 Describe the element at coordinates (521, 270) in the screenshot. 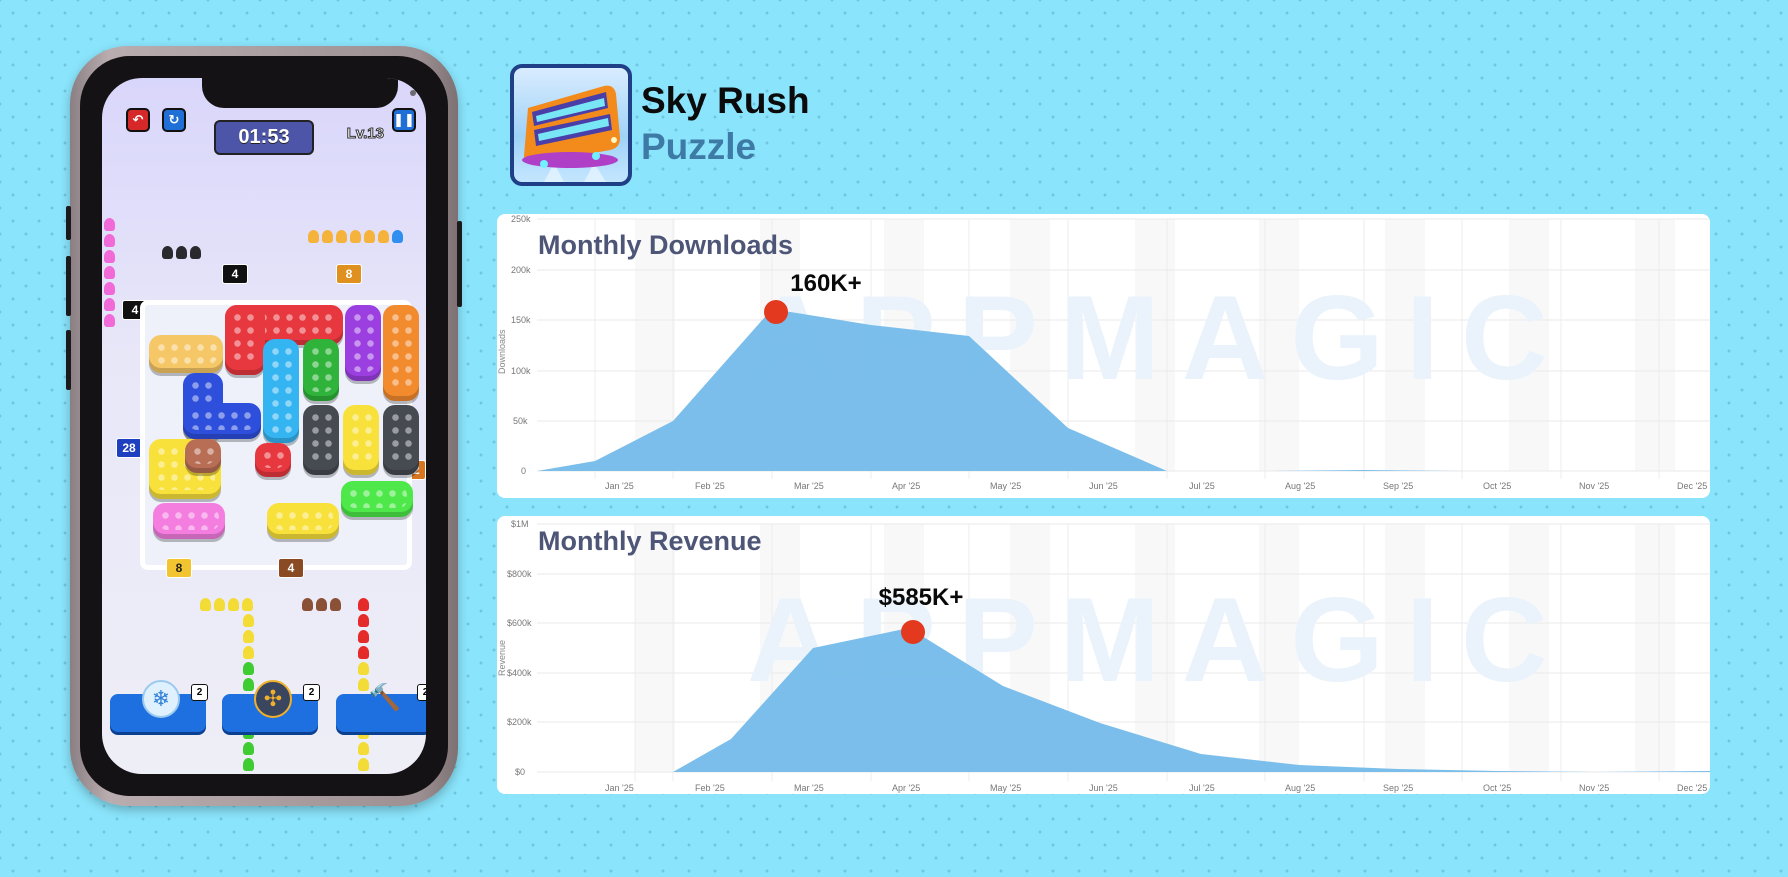

I see `svg-text: 200k` at that location.